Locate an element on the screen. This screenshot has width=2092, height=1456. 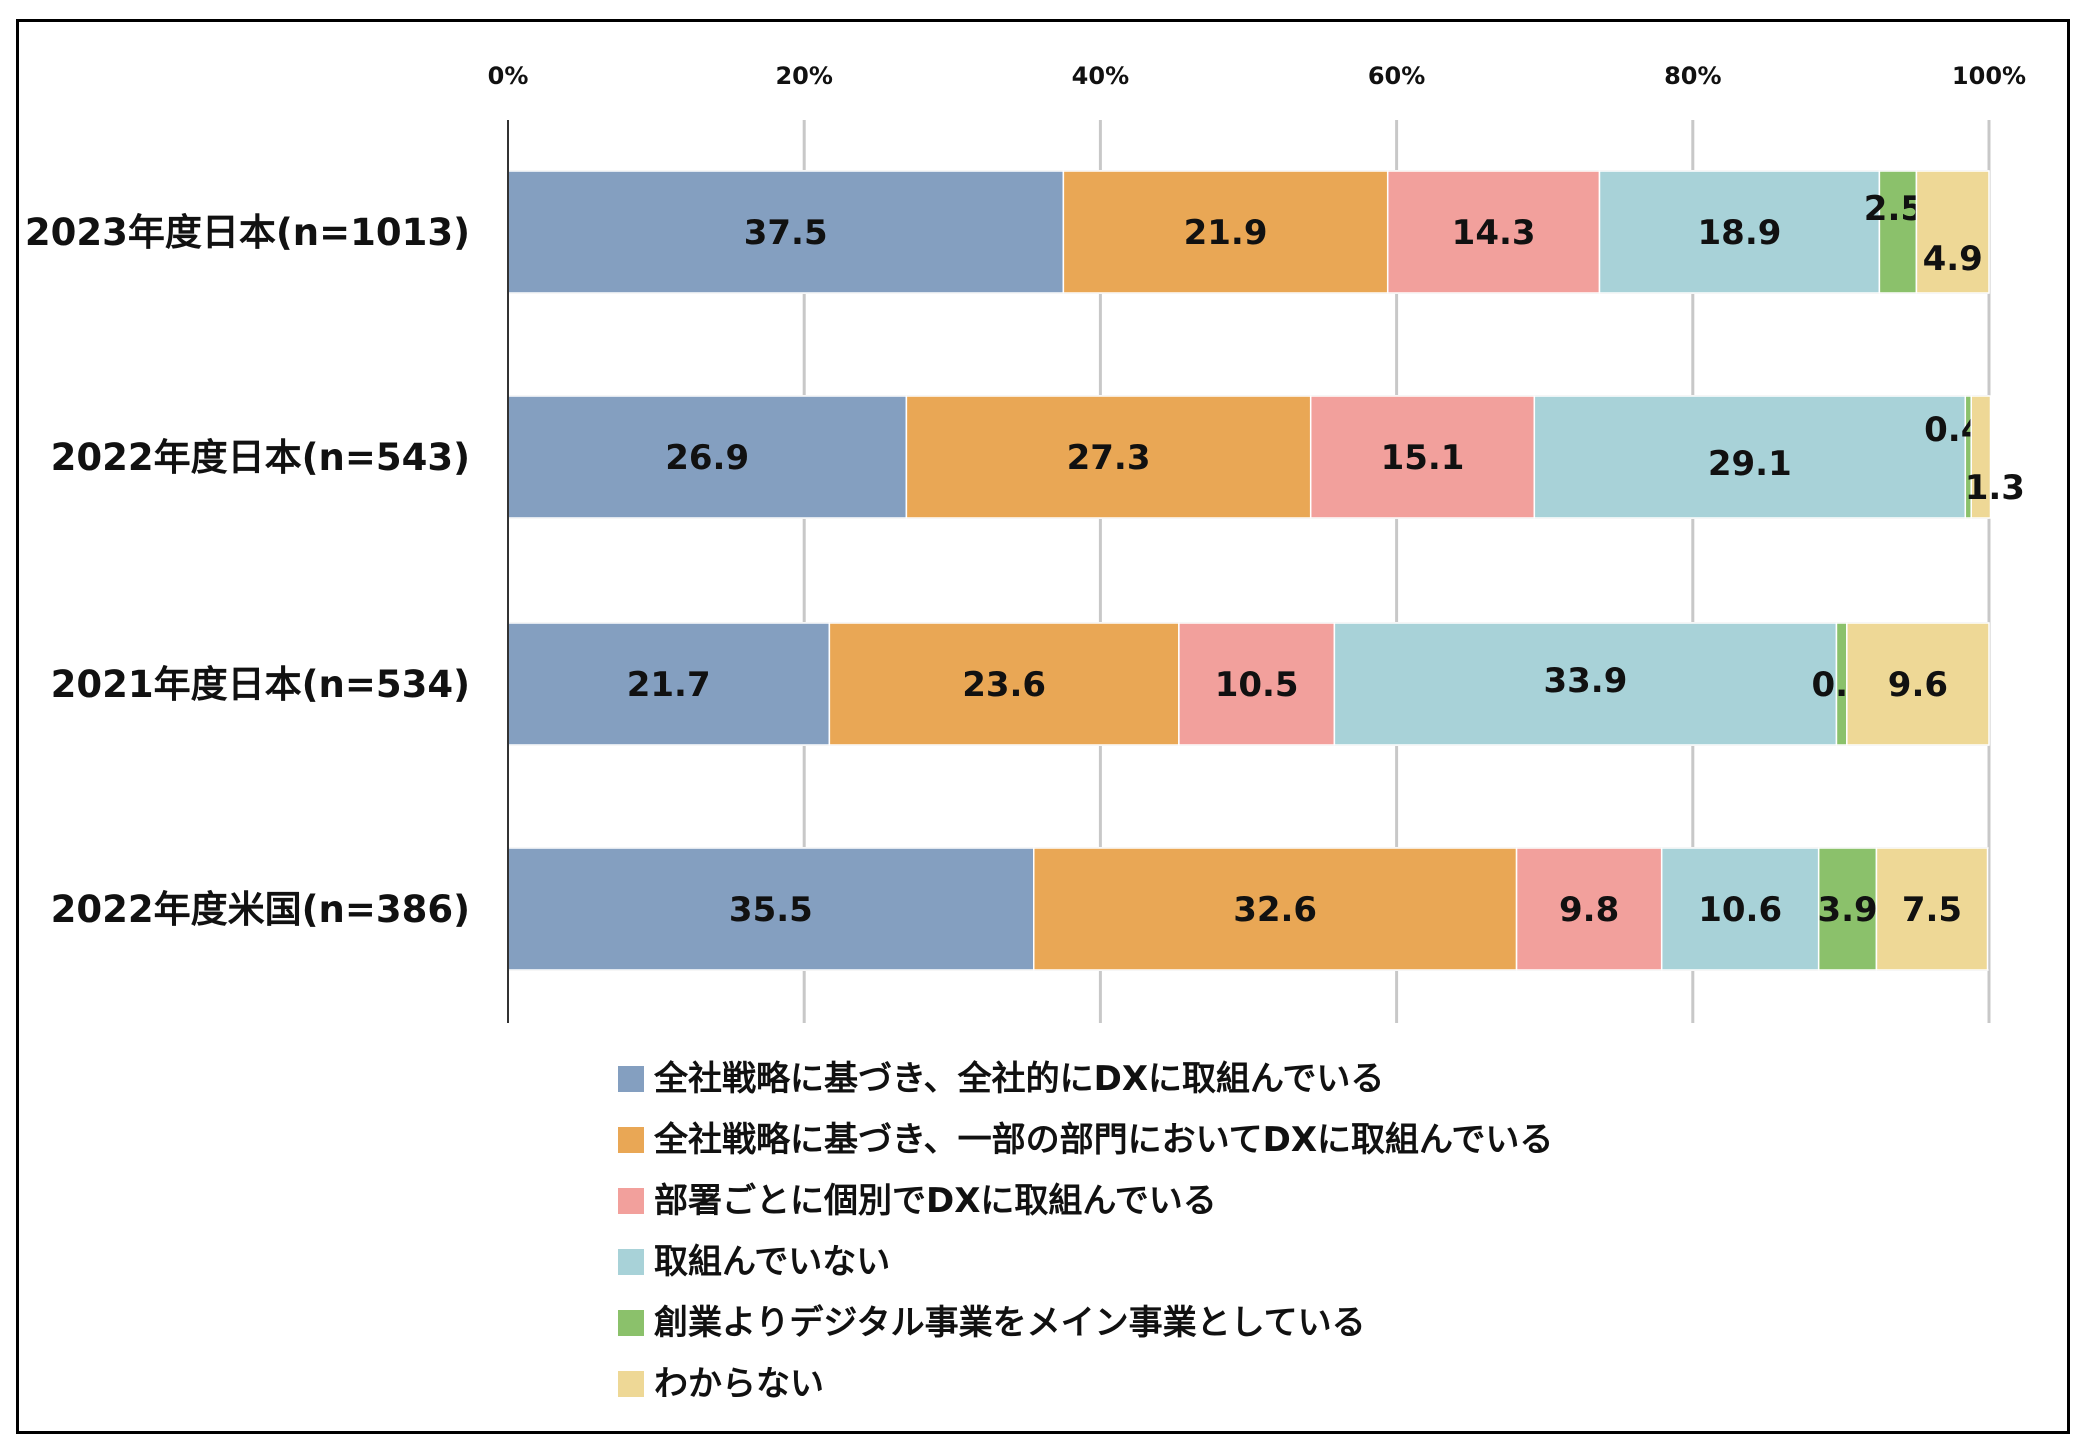
data-label: 23.6 is located at coordinates (1004, 685).